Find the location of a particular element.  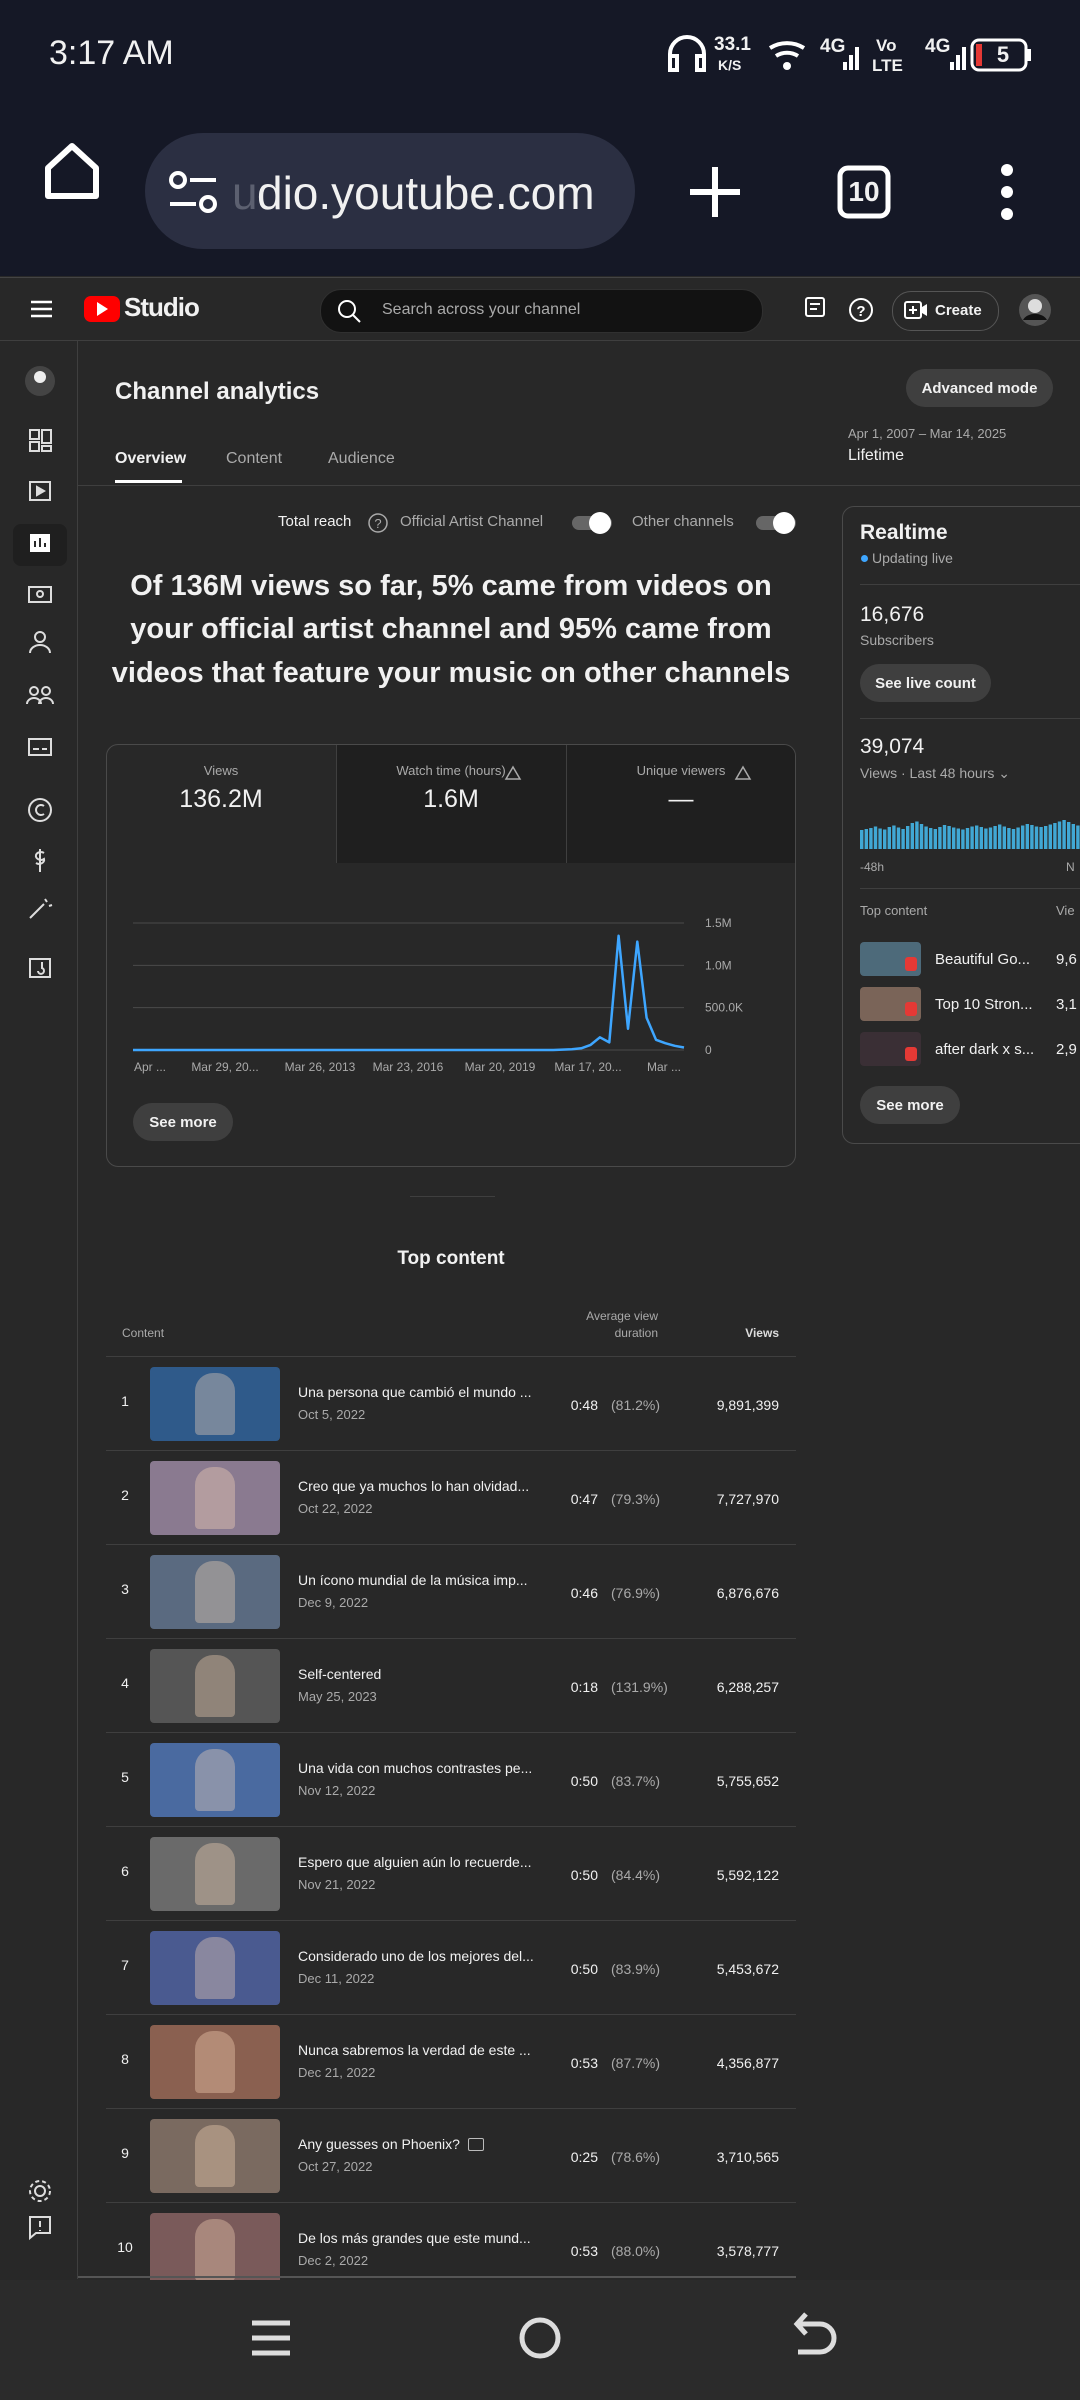

help-icon: ? is located at coordinates (378, 523).